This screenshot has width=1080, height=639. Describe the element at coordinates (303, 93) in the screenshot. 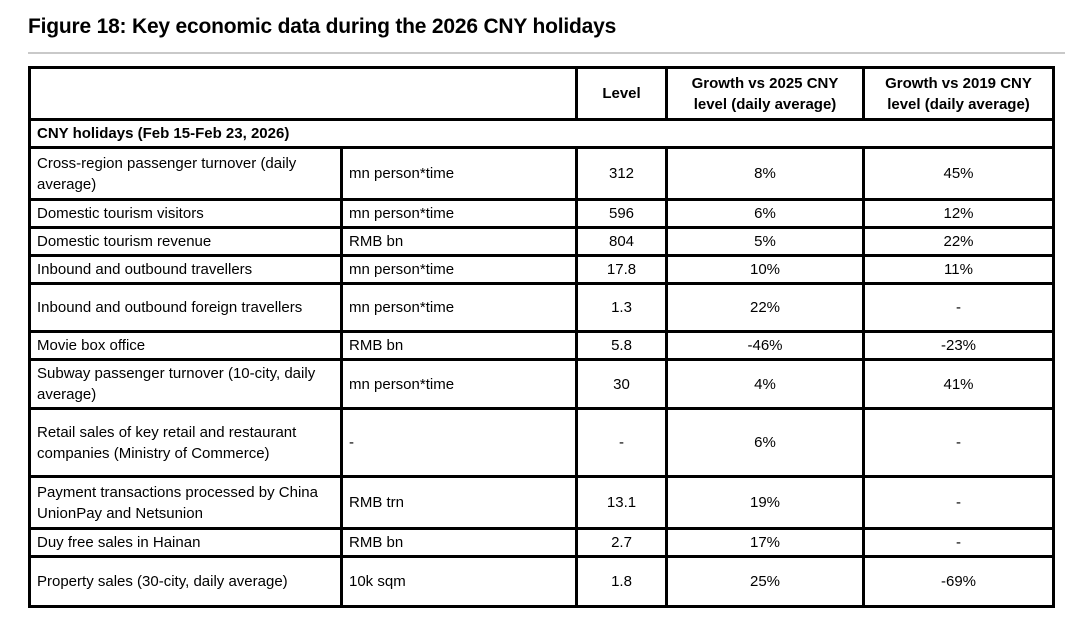

I see `header-blank-cell` at that location.